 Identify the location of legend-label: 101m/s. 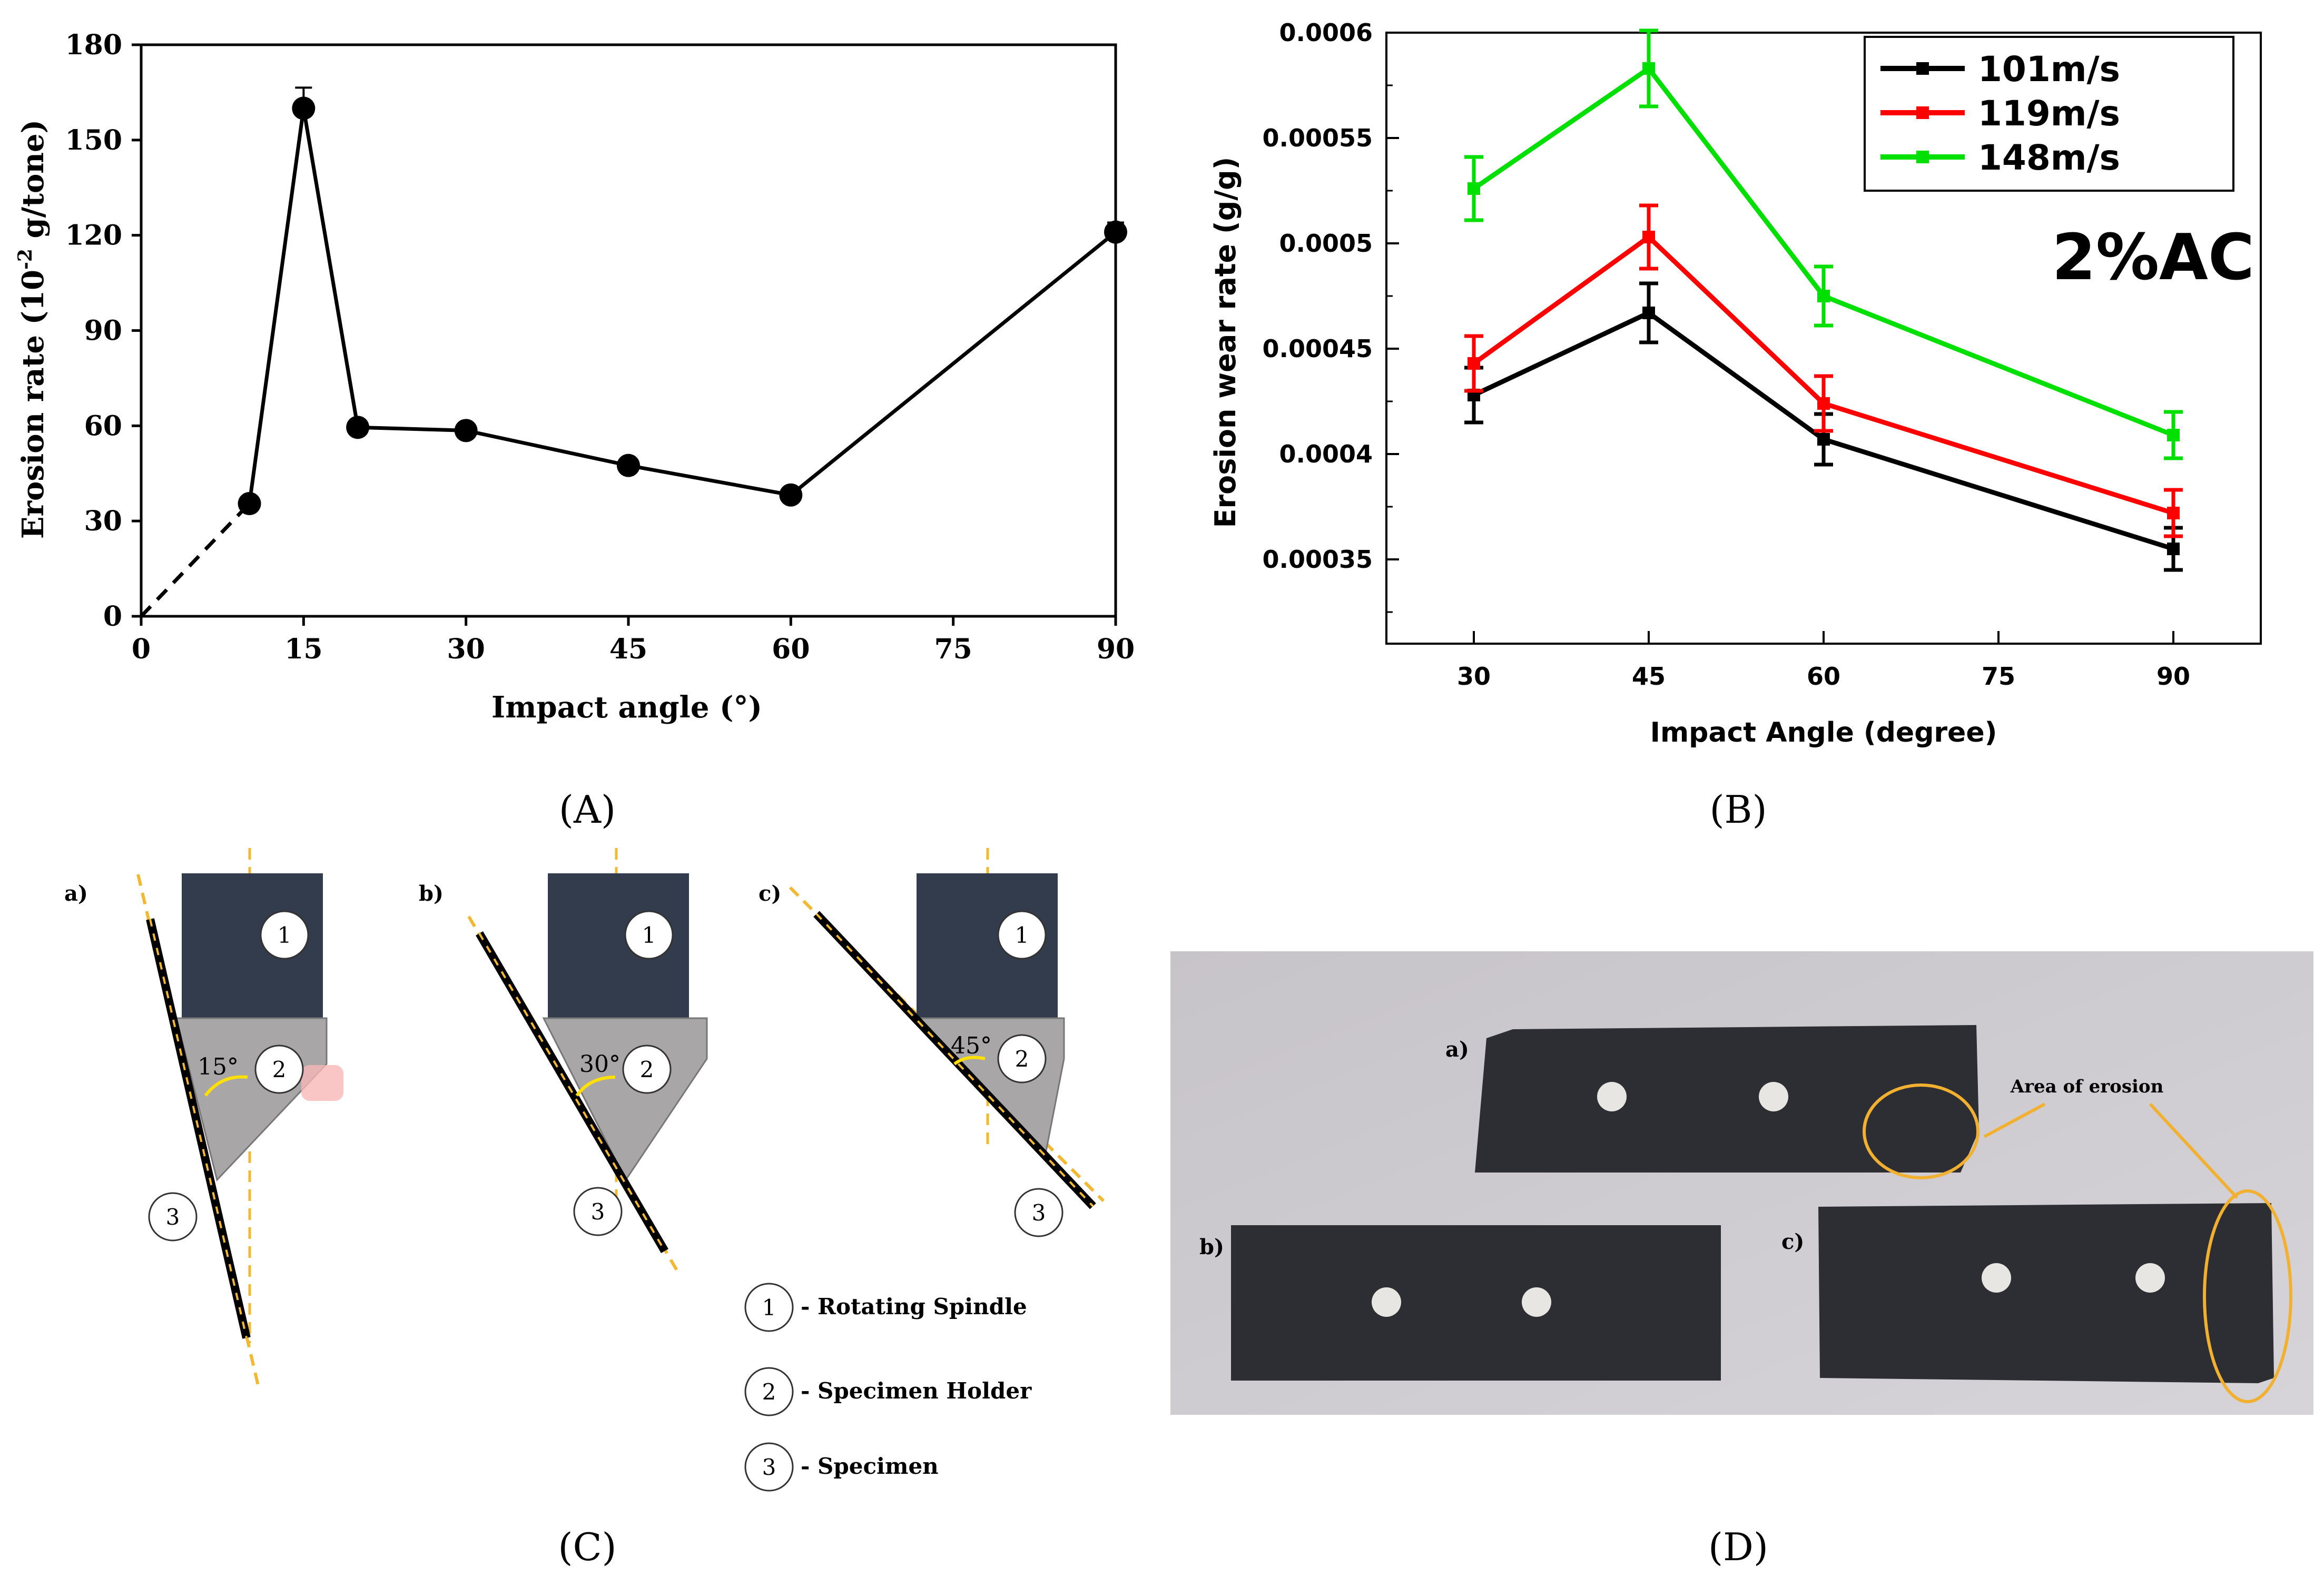
(2049, 70).